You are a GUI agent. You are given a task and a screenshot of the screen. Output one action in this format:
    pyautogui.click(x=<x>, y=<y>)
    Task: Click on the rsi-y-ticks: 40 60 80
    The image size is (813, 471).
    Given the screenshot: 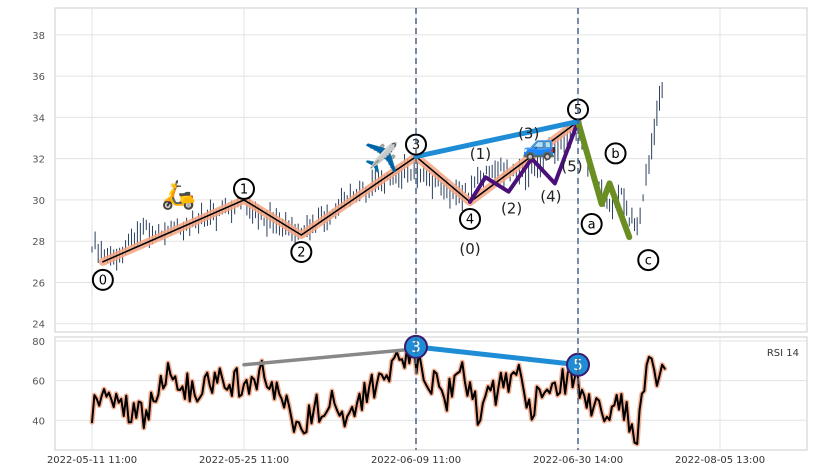 What is the action you would take?
    pyautogui.click(x=38, y=382)
    